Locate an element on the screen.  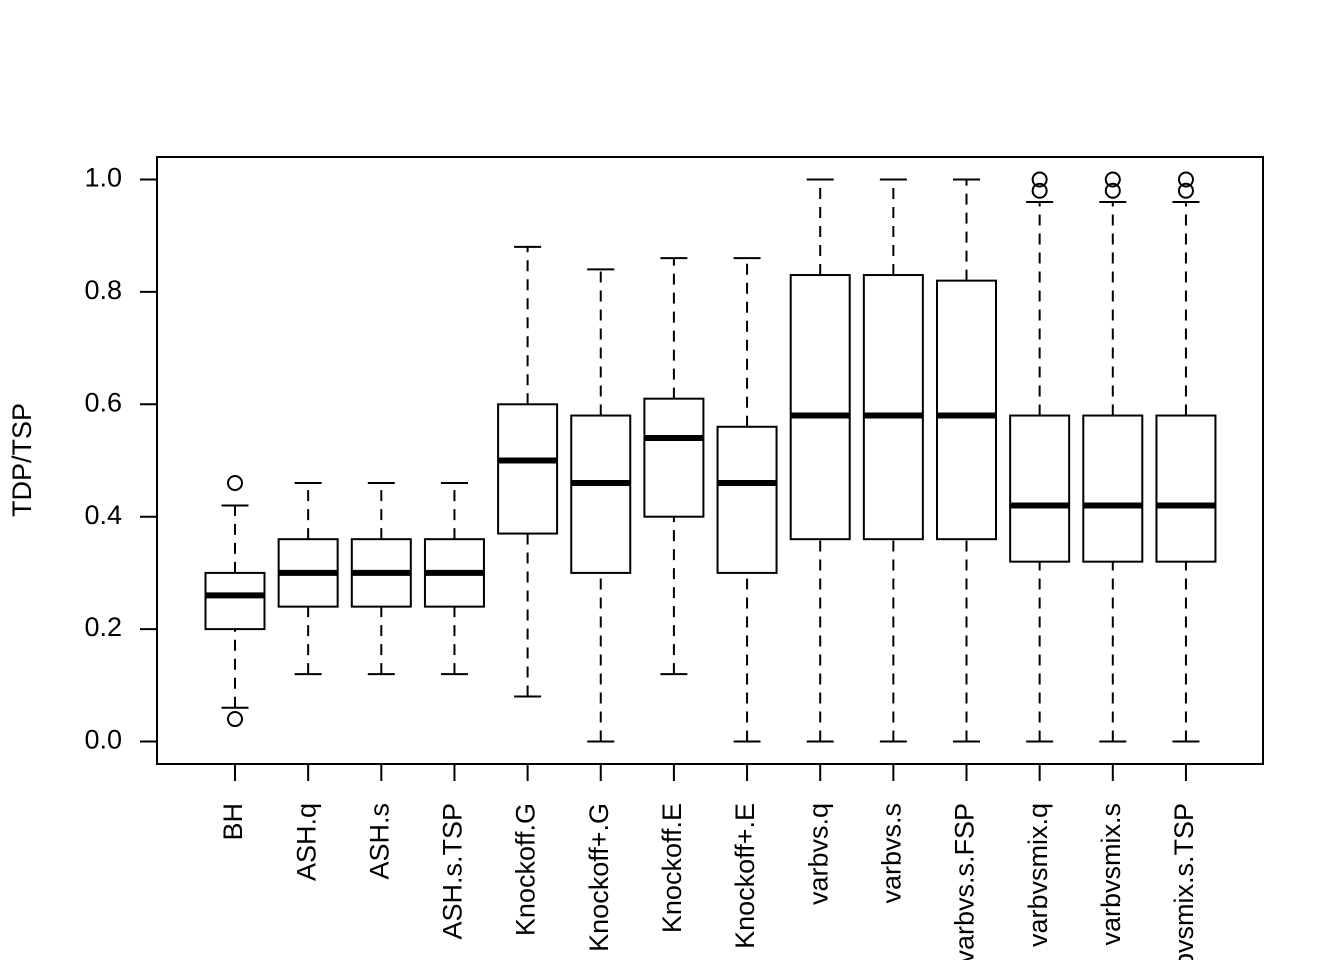
y-axis-label: TDP/TSP is located at coordinates (22, 460).